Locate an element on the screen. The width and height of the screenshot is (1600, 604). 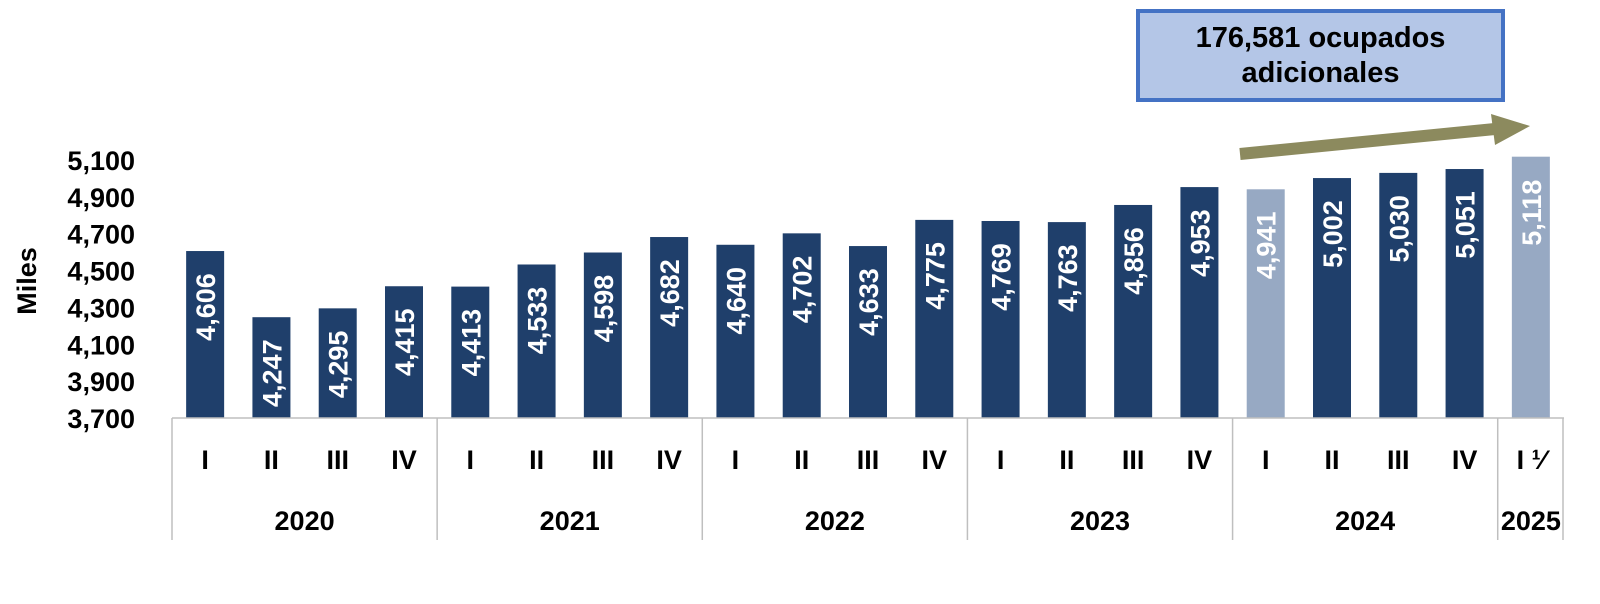
data-label: 4,941 is located at coordinates (1267, 246).